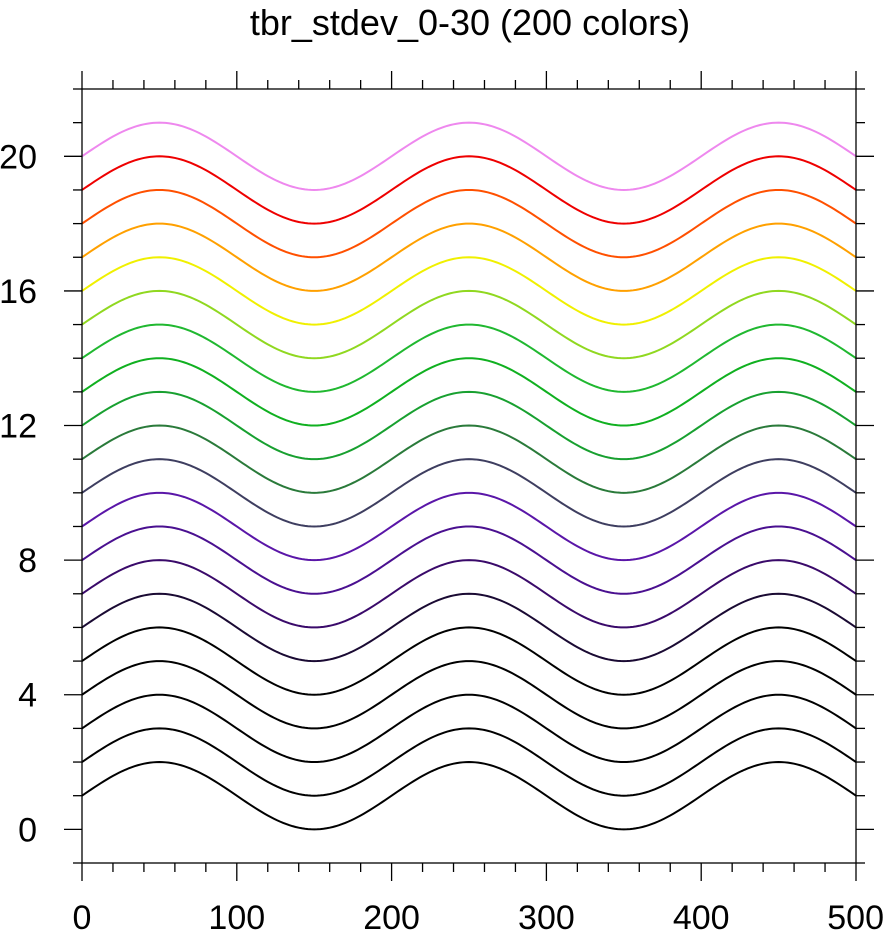 The image size is (886, 935). What do you see at coordinates (470, 22) in the screenshot?
I see `chart-title: tbr_stdev_0-30 (200 colors)` at bounding box center [470, 22].